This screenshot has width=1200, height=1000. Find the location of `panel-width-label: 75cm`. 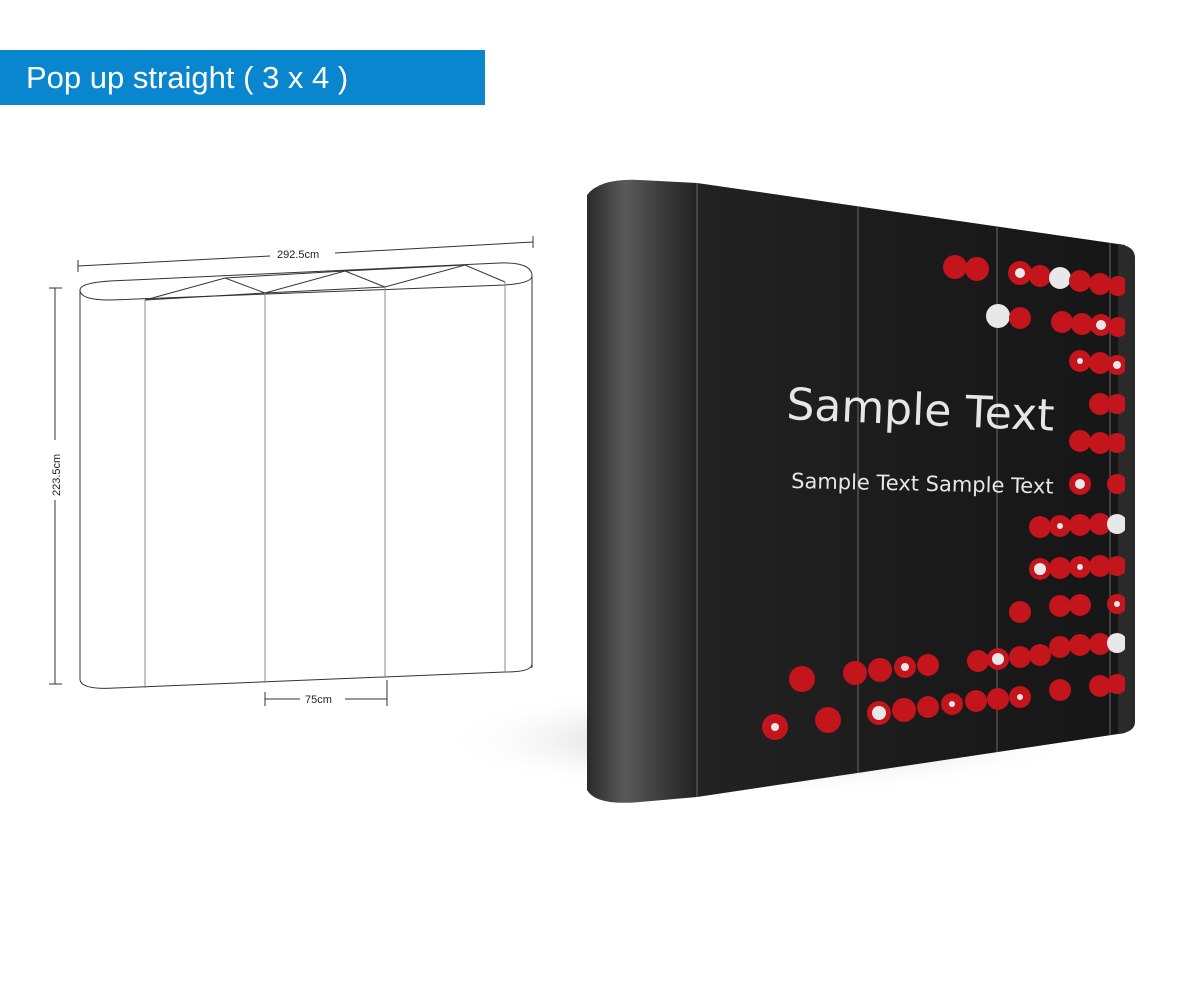

panel-width-label: 75cm is located at coordinates (318, 700).